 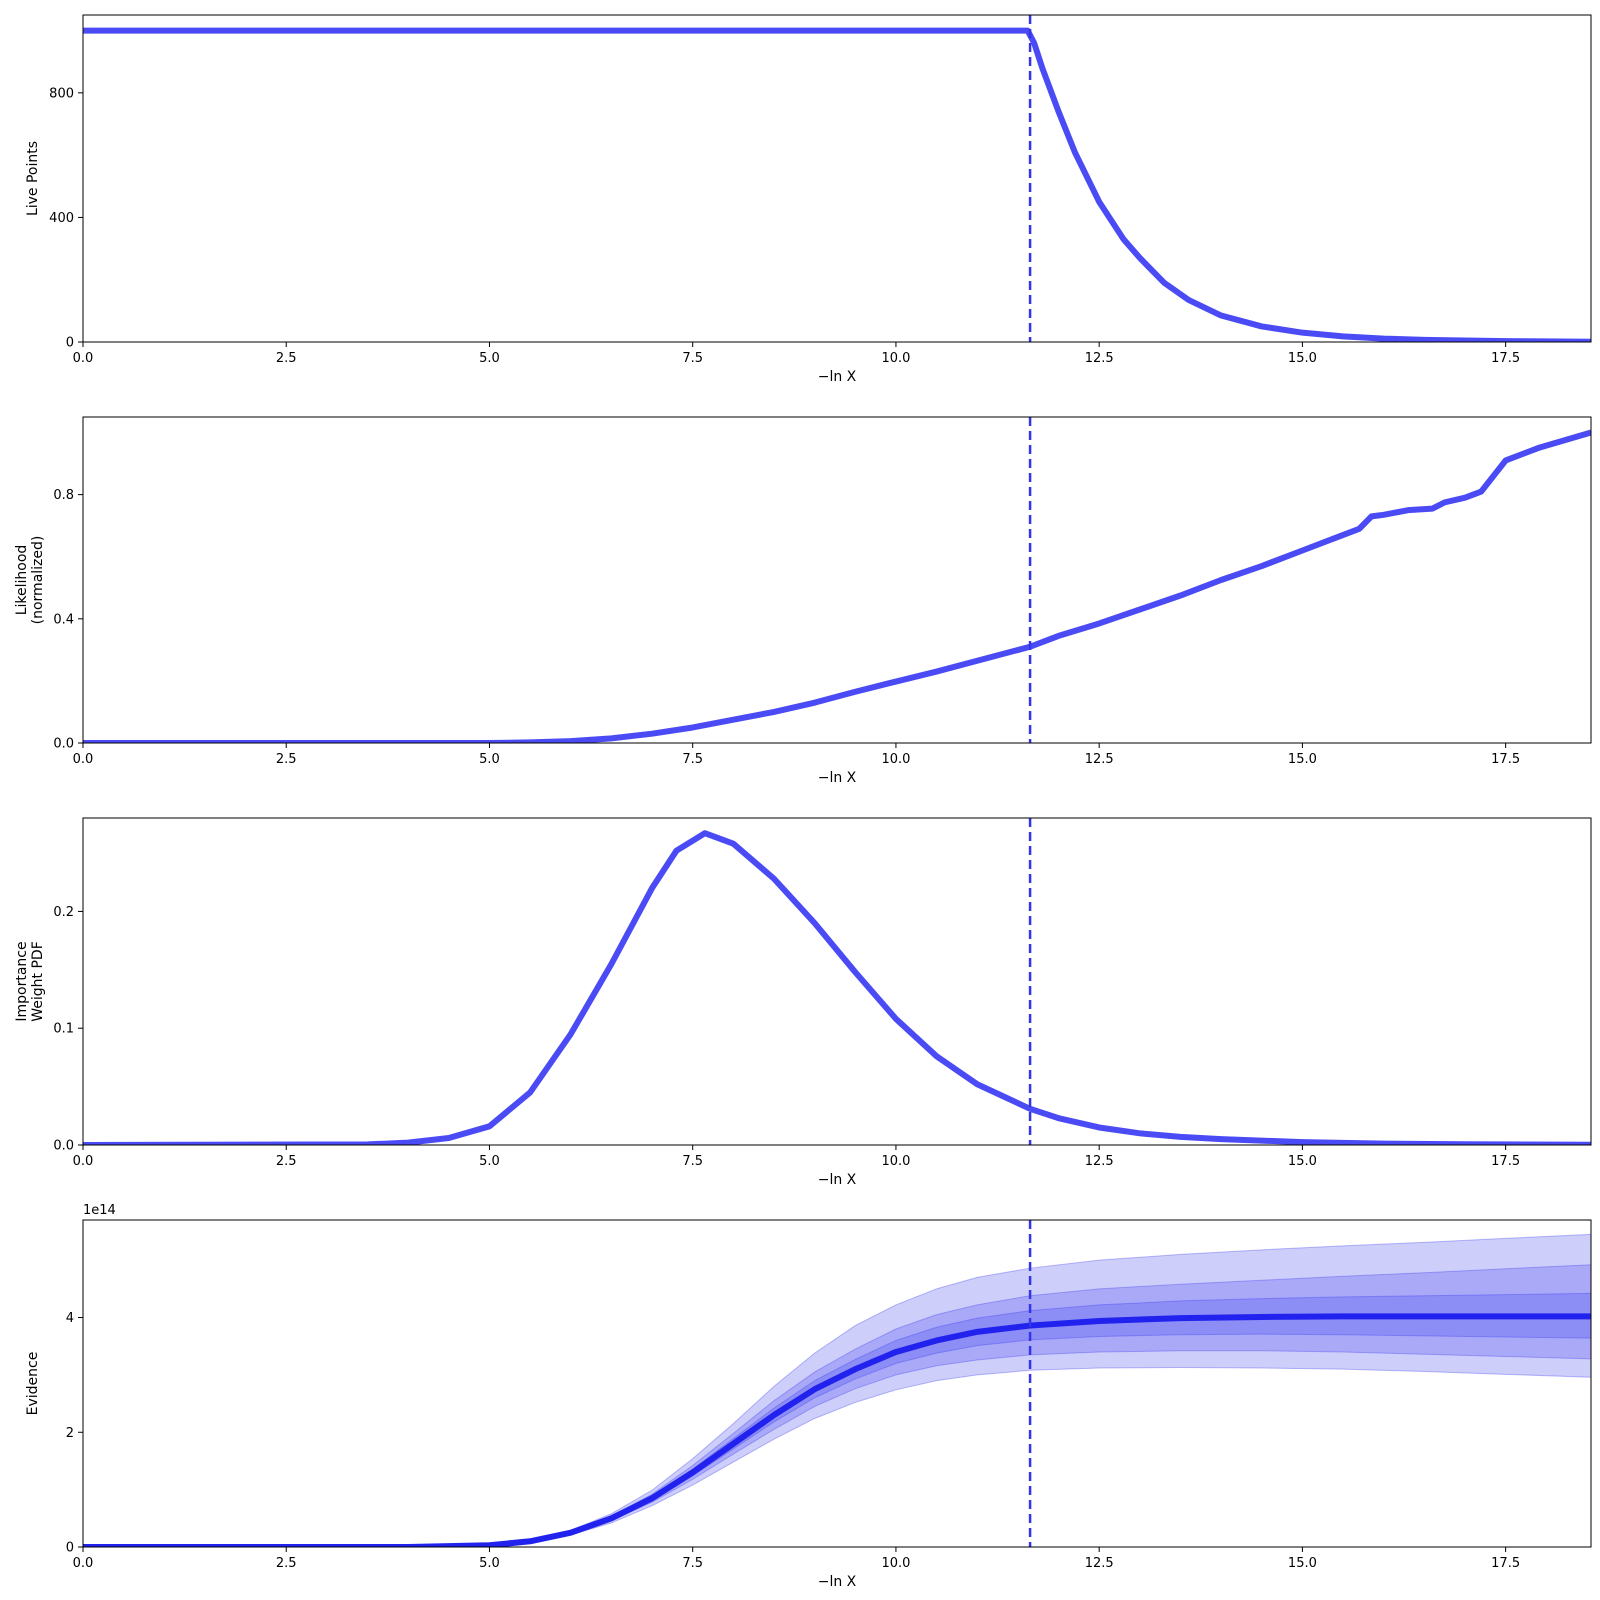 What do you see at coordinates (33, 178) in the screenshot?
I see `y-axis-label: Live Points` at bounding box center [33, 178].